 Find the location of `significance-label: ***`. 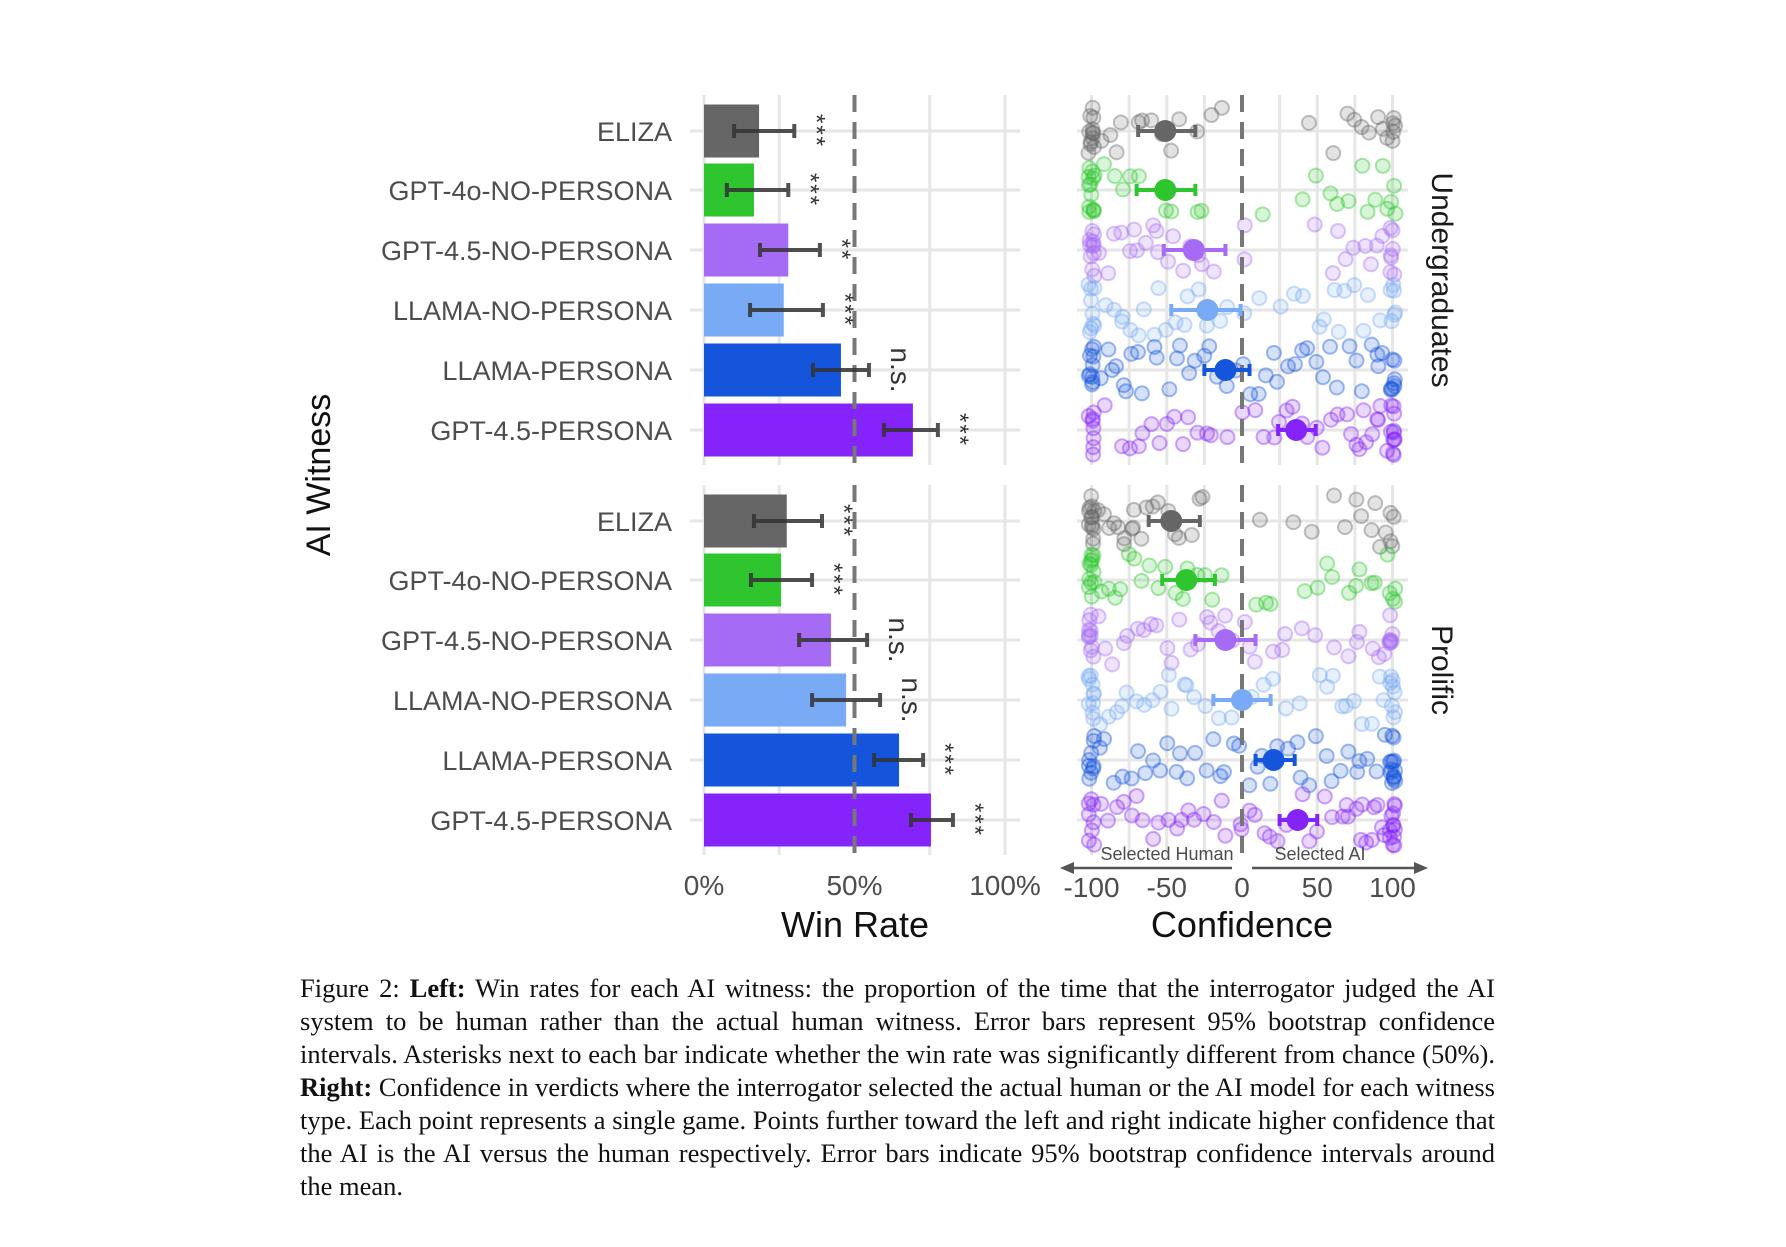

significance-label: *** is located at coordinates (833, 580).